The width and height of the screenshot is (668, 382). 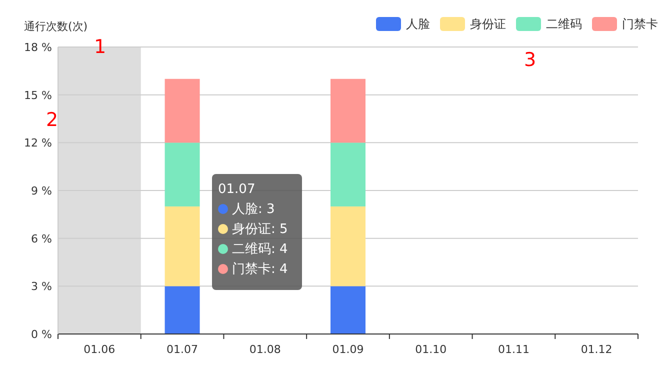 What do you see at coordinates (265, 349) in the screenshot?
I see `x-tick-label: 01.08` at bounding box center [265, 349].